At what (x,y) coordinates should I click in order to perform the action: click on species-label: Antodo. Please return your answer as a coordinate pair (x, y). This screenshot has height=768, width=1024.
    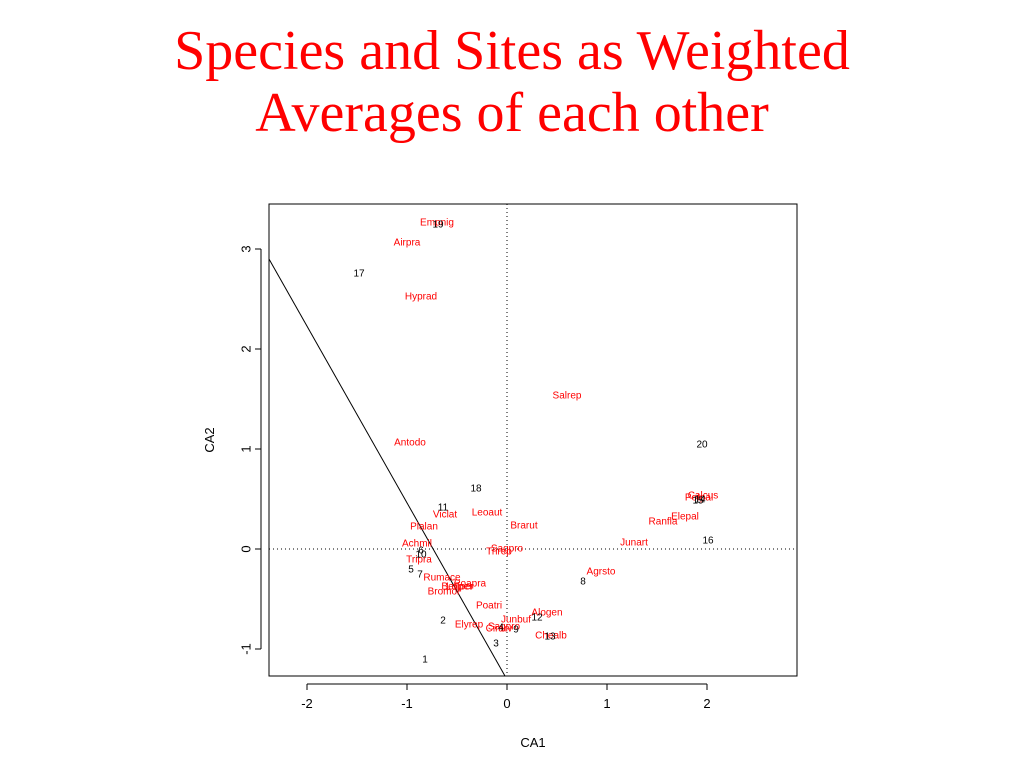
    Looking at the image, I should click on (410, 443).